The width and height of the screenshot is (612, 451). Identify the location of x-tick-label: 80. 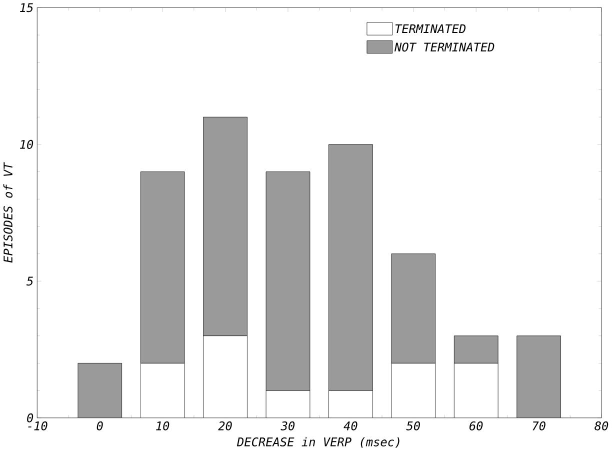
(601, 425).